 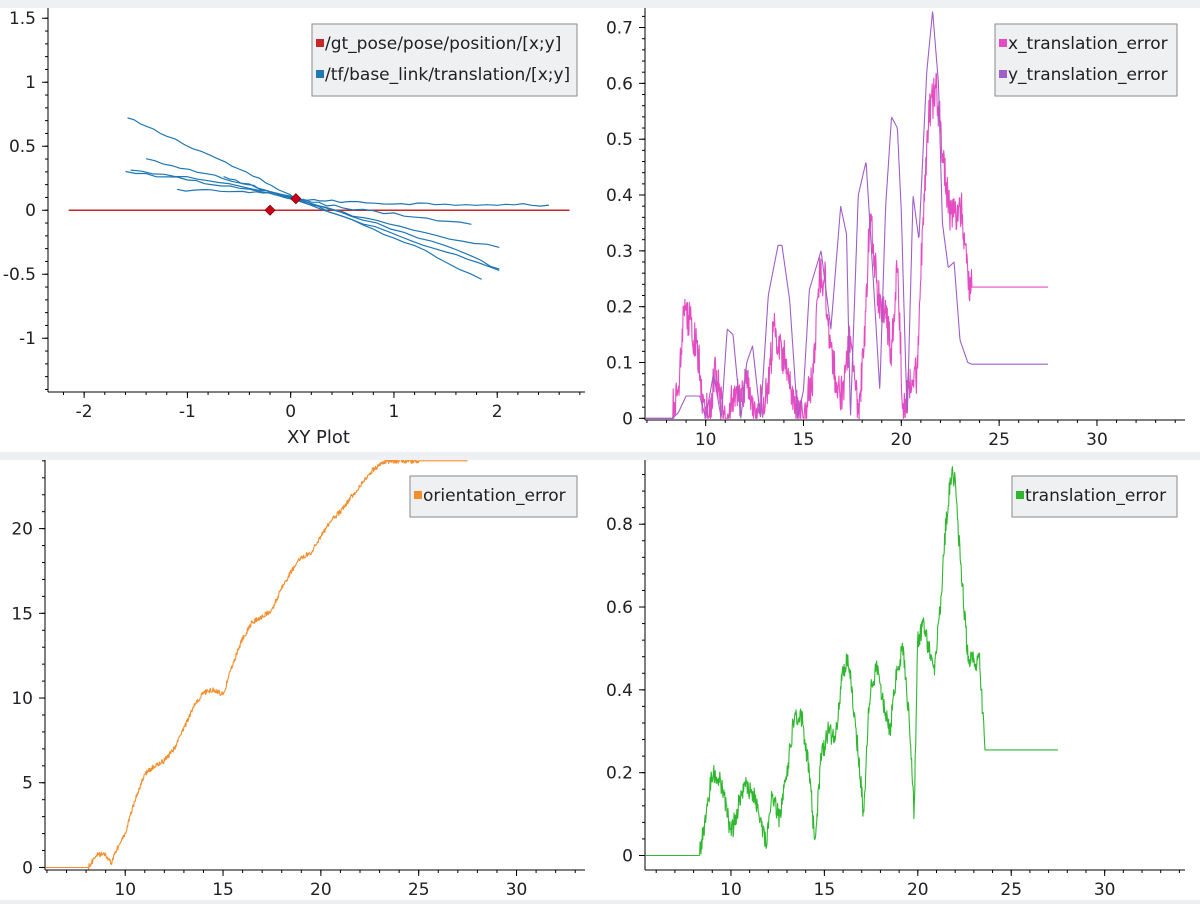 I want to click on legend-label: orientation_error, so click(x=494, y=496).